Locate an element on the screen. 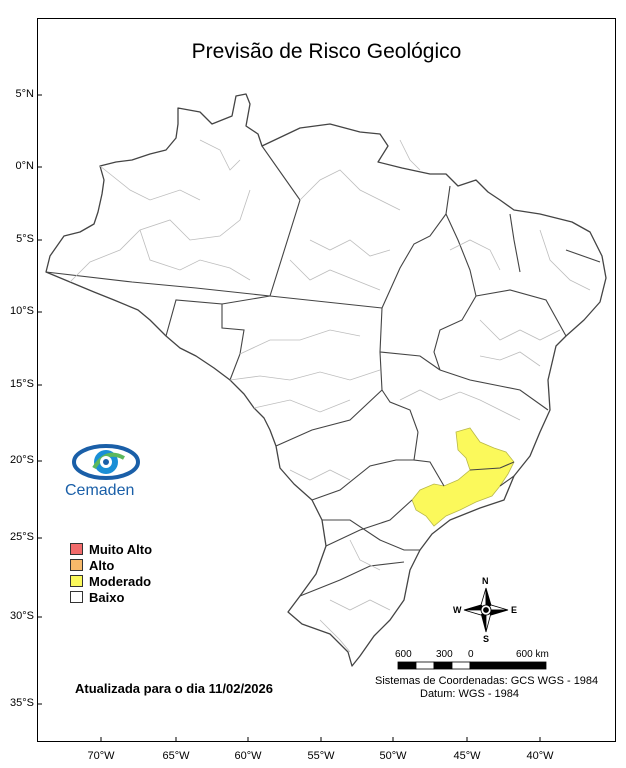 The image size is (626, 768). map-title: Previsão de Risco Geológico is located at coordinates (326, 51).